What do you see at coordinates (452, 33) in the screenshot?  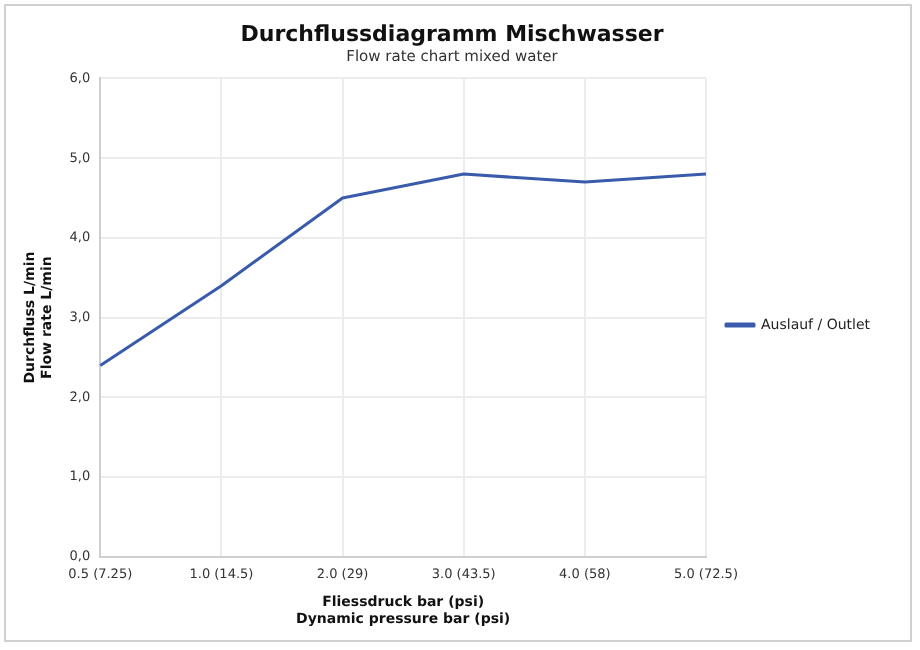 I see `chart-title: Durchflussdiagramm Mischwasser` at bounding box center [452, 33].